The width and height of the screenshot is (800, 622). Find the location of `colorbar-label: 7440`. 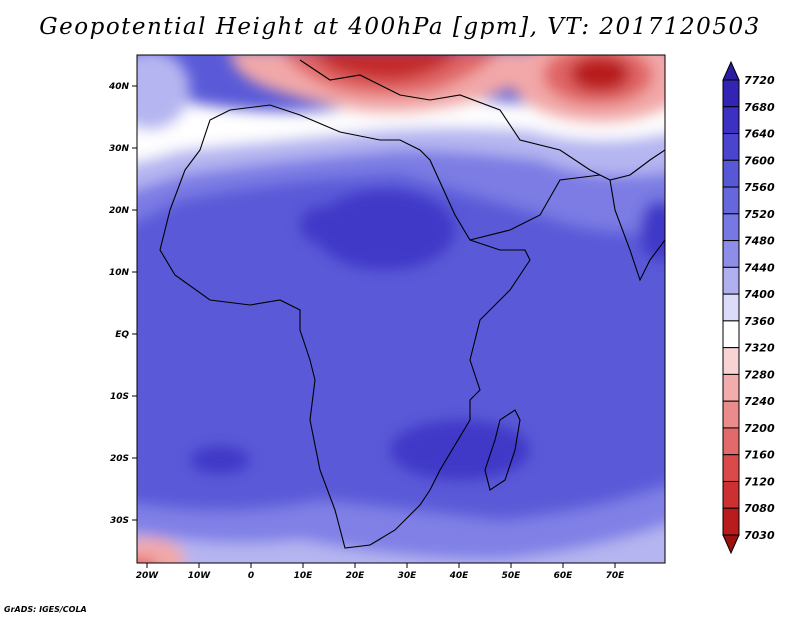

colorbar-label: 7440 is located at coordinates (759, 267).